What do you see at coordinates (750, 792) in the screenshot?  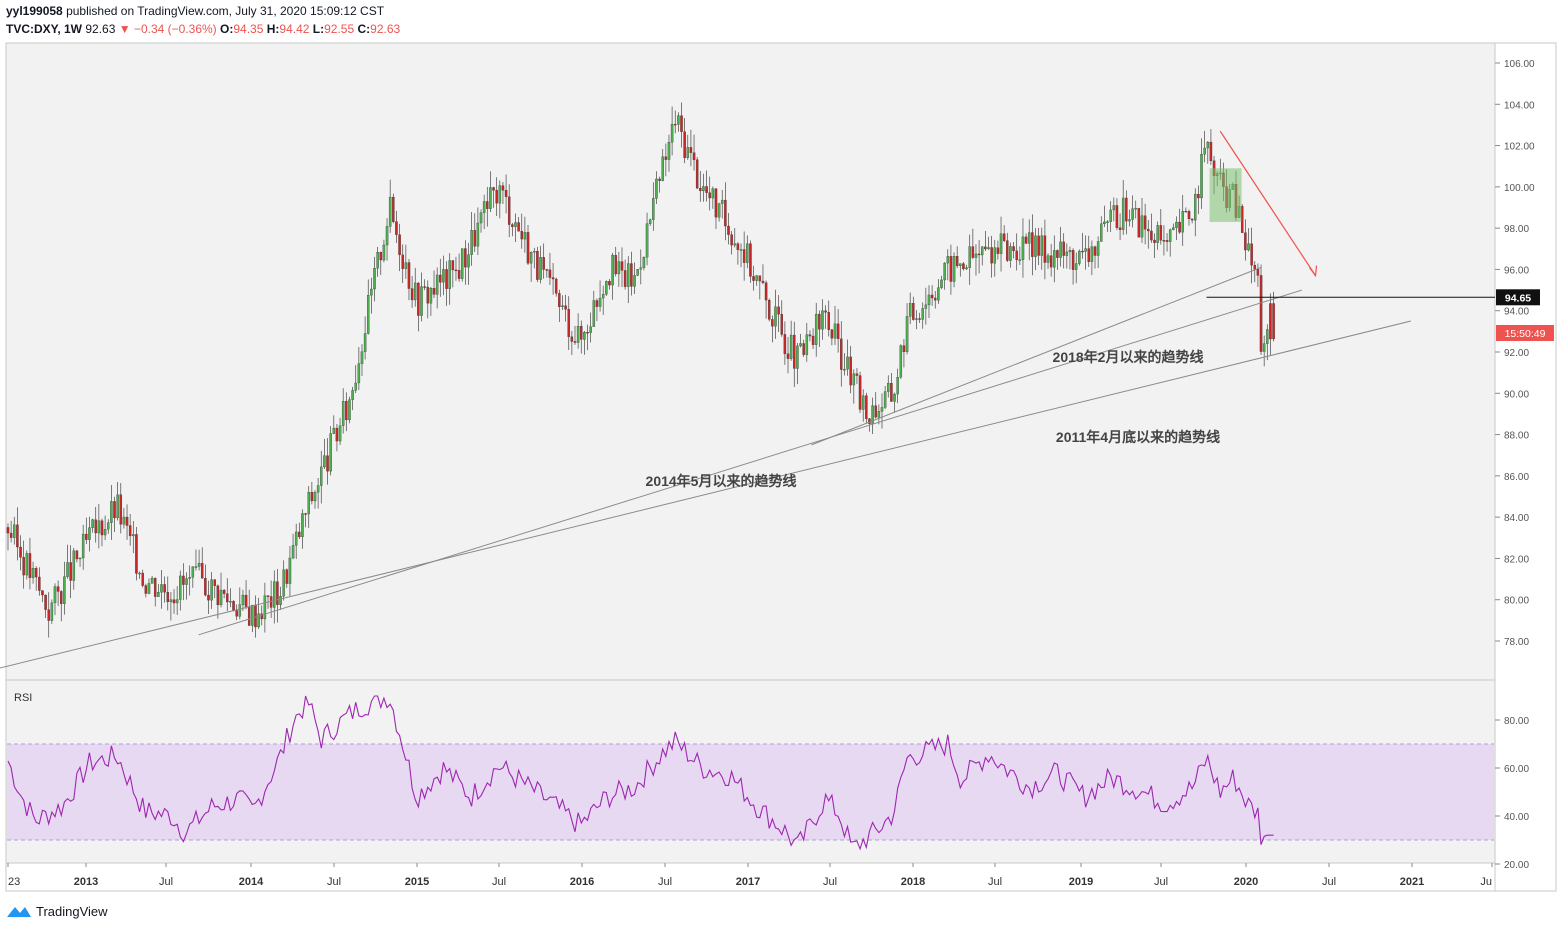 I see `rsi-band` at bounding box center [750, 792].